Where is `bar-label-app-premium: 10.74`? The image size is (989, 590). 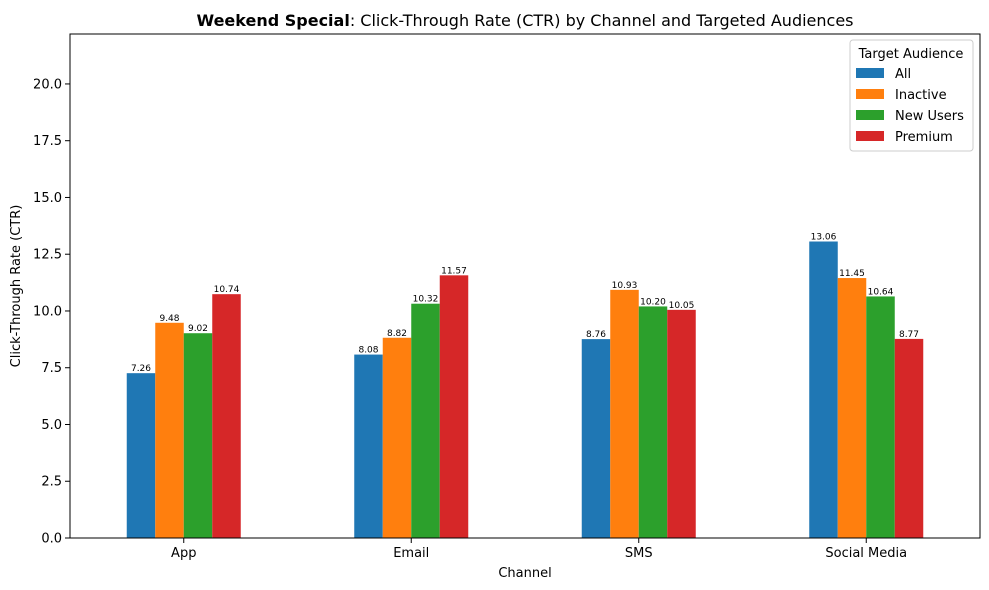
bar-label-app-premium: 10.74 is located at coordinates (227, 290).